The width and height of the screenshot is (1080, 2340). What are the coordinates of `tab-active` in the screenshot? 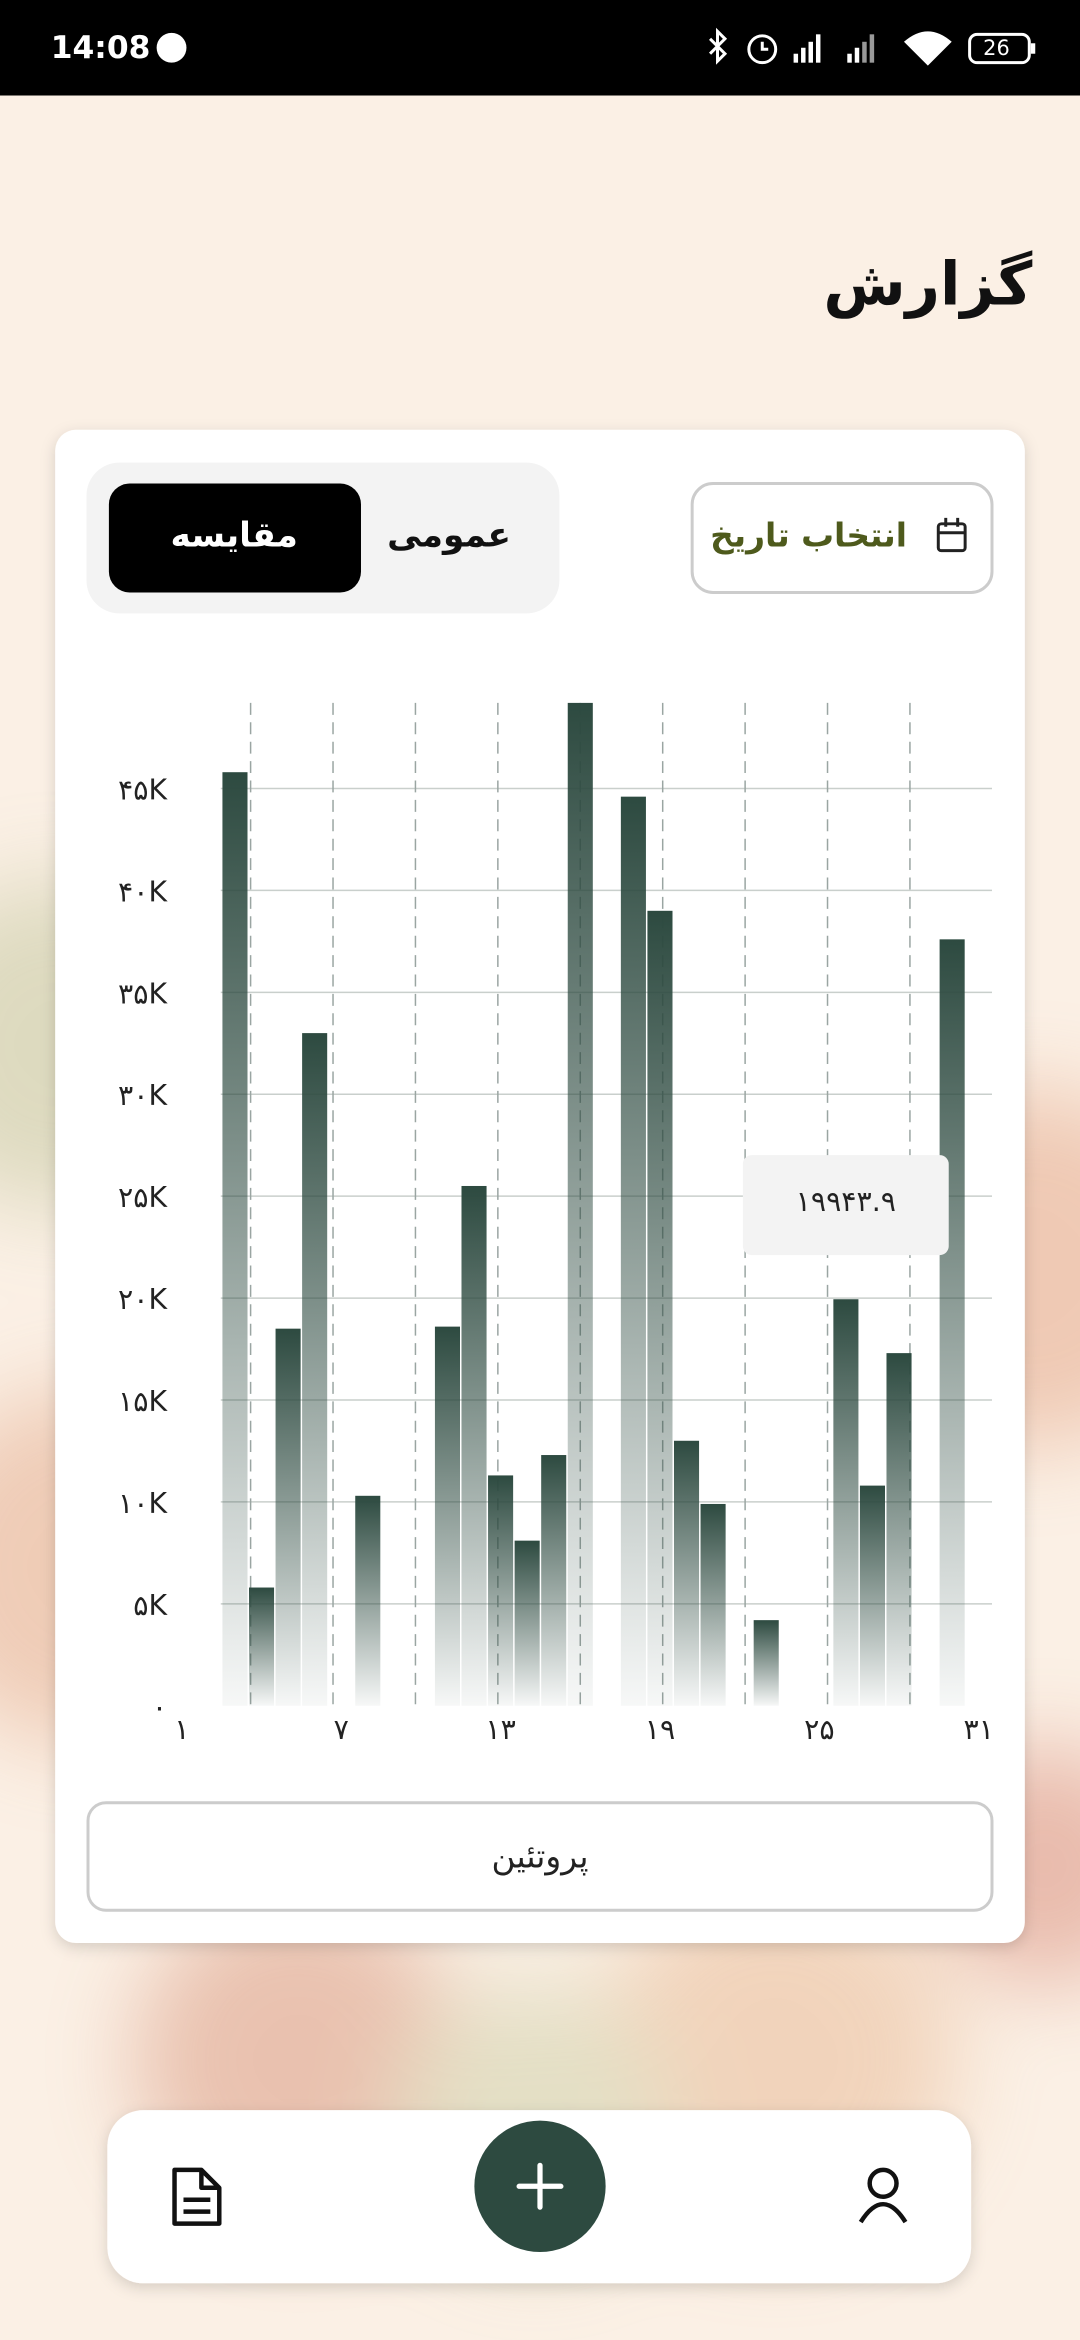 It's located at (234, 538).